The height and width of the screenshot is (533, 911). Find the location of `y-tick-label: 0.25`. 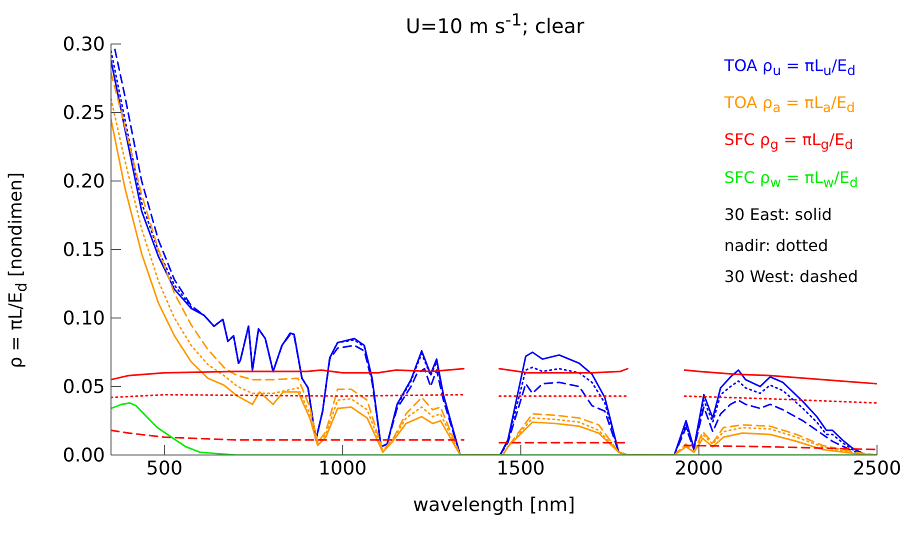

y-tick-label: 0.25 is located at coordinates (83, 113).